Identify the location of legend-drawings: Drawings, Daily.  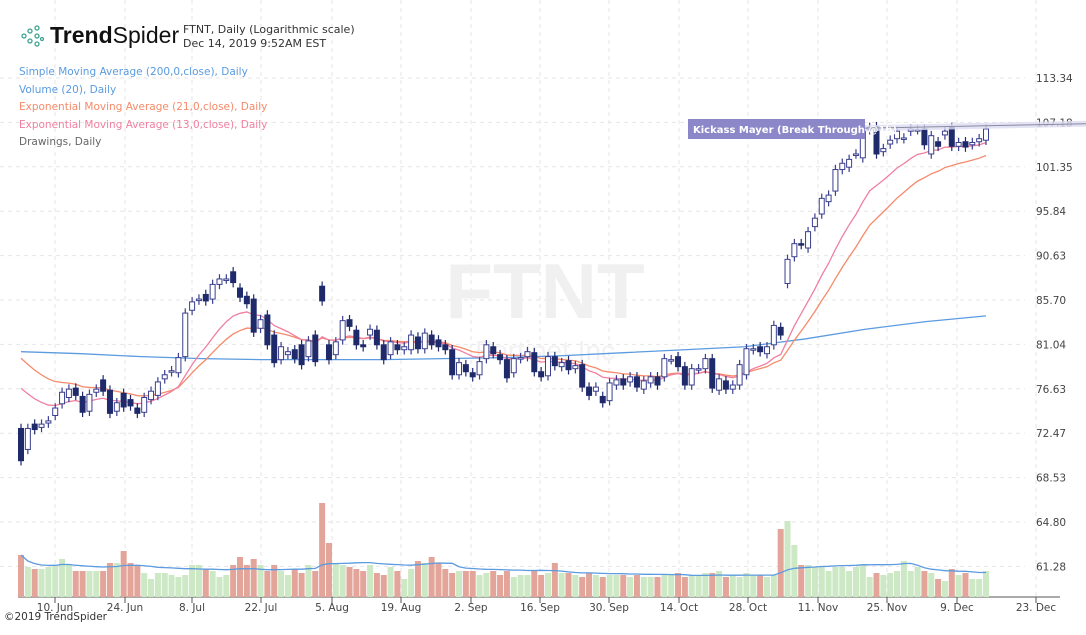
(60, 142).